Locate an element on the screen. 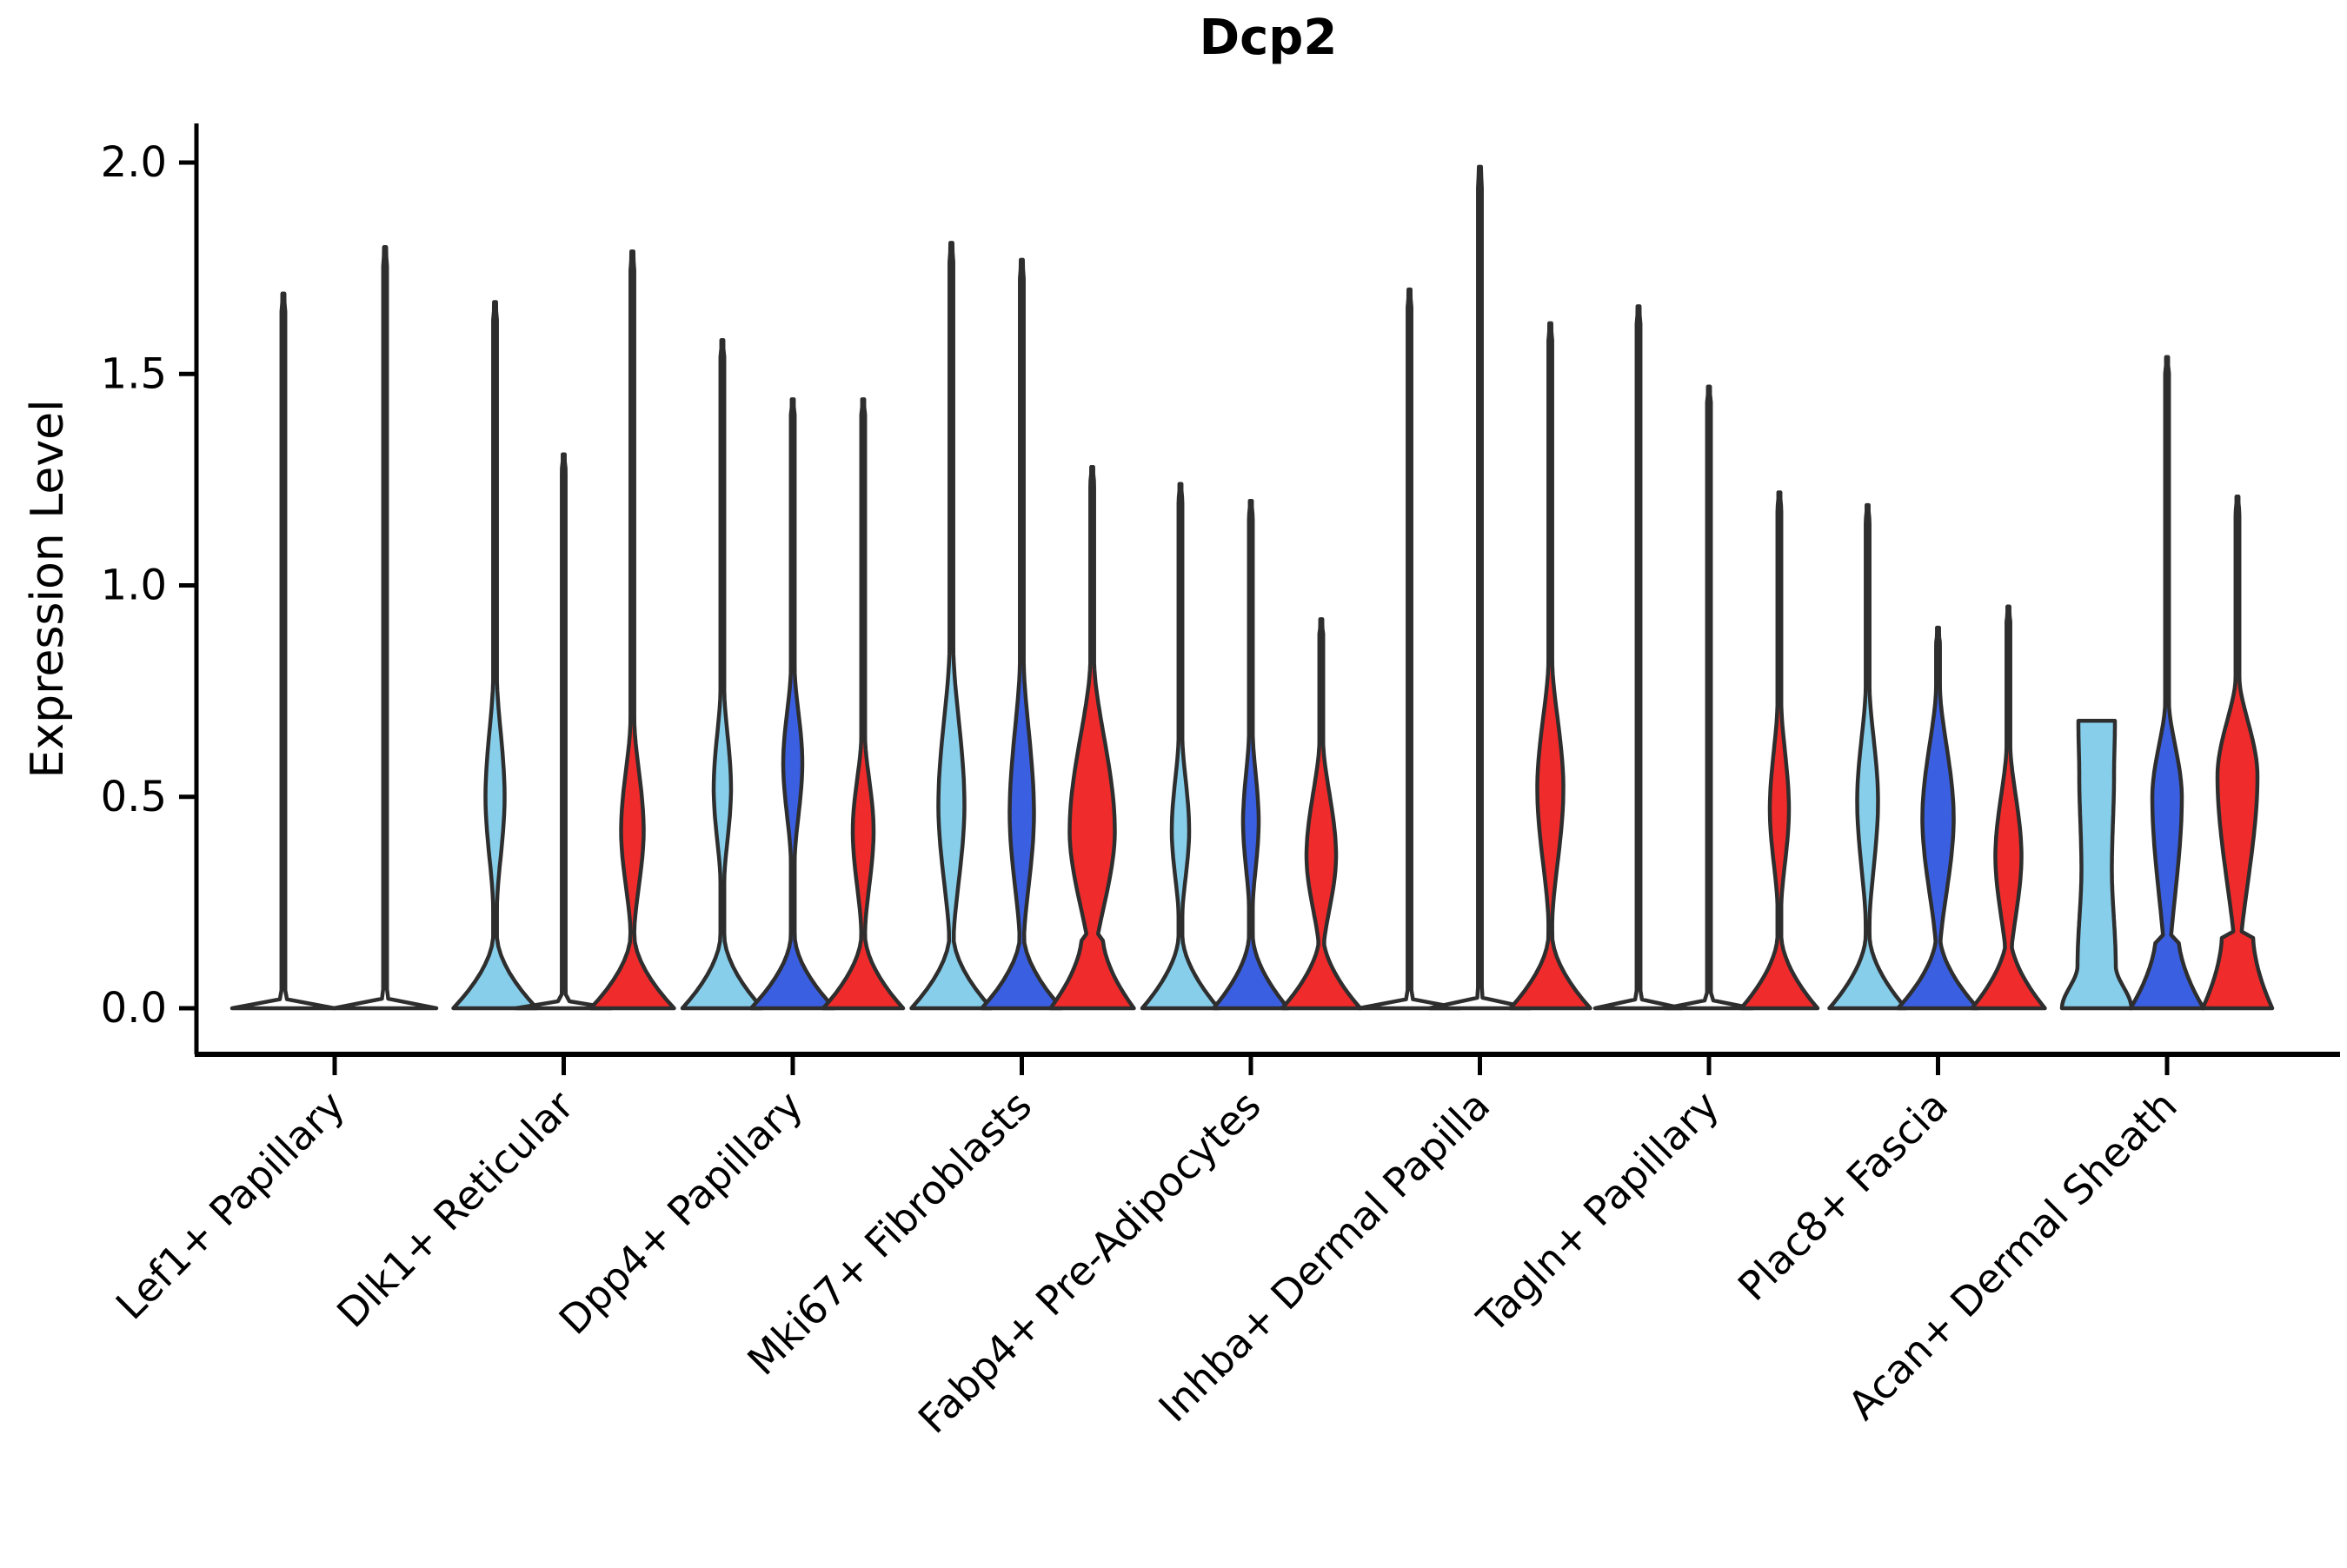 The width and height of the screenshot is (2347, 1568). y-axis-label: Expression Level is located at coordinates (48, 588).